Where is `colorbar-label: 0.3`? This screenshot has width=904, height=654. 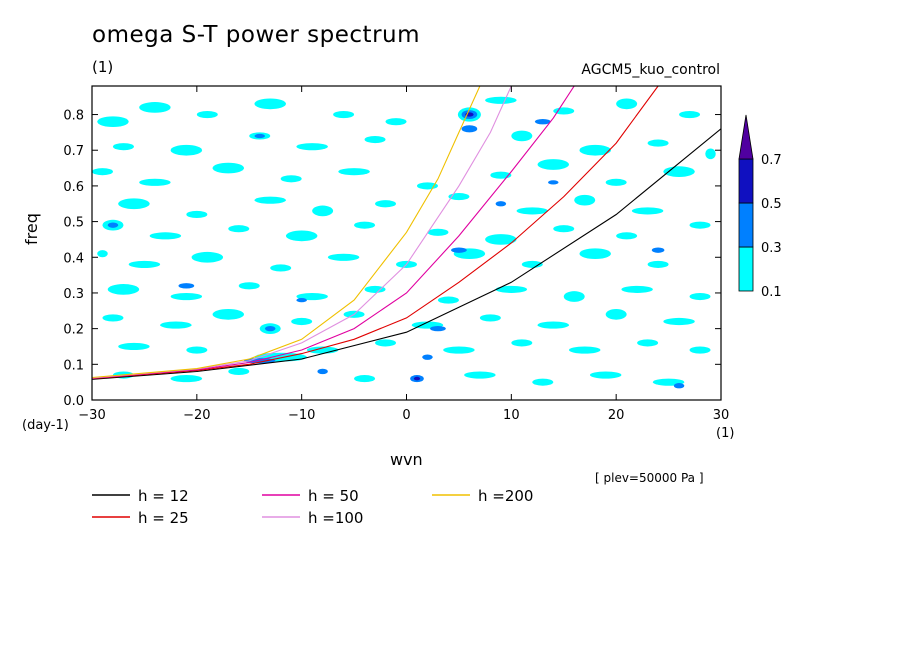
colorbar-label: 0.3 is located at coordinates (771, 248).